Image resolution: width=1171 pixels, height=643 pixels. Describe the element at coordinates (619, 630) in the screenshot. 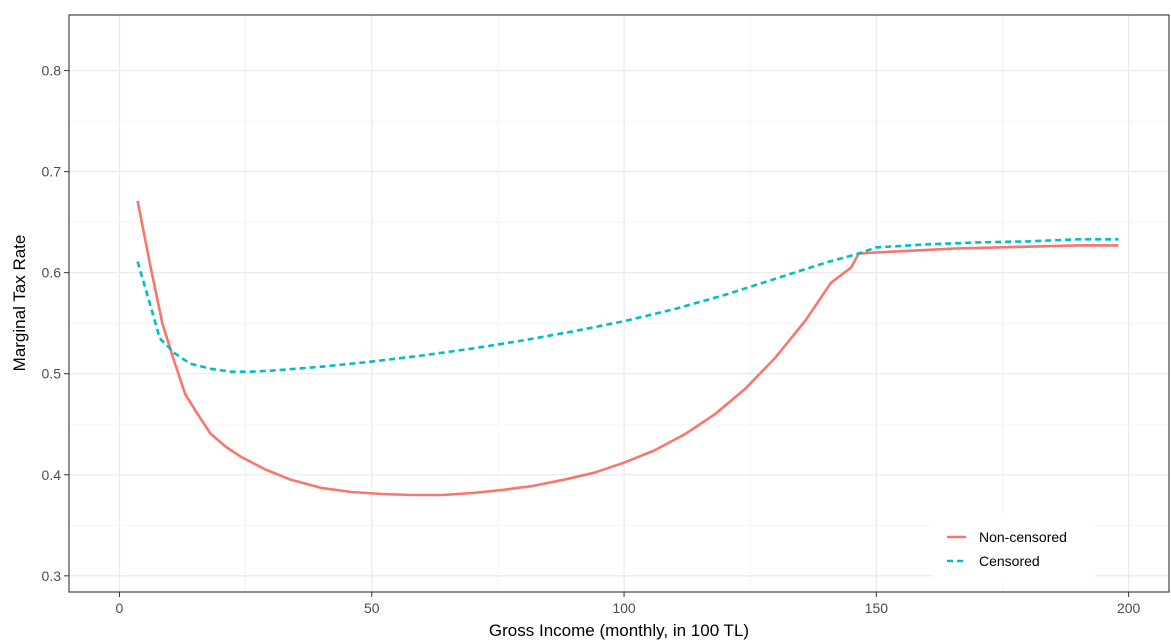

I see `x-axis-title: Gross Income (monthly, in 100 TL)` at that location.